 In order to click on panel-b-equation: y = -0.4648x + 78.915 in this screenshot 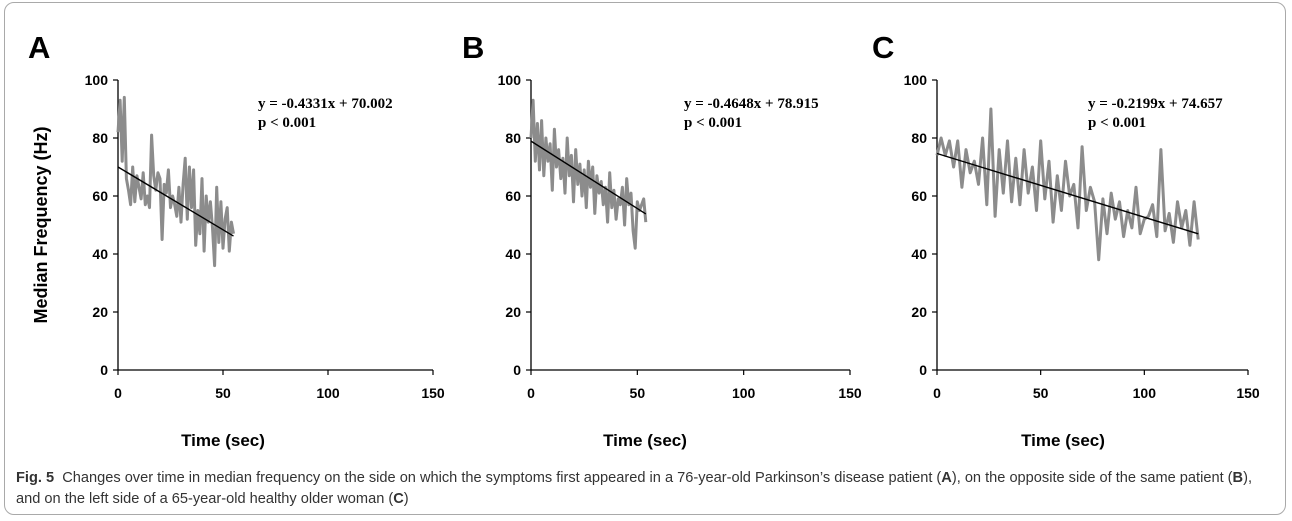, I will do `click(751, 104)`.